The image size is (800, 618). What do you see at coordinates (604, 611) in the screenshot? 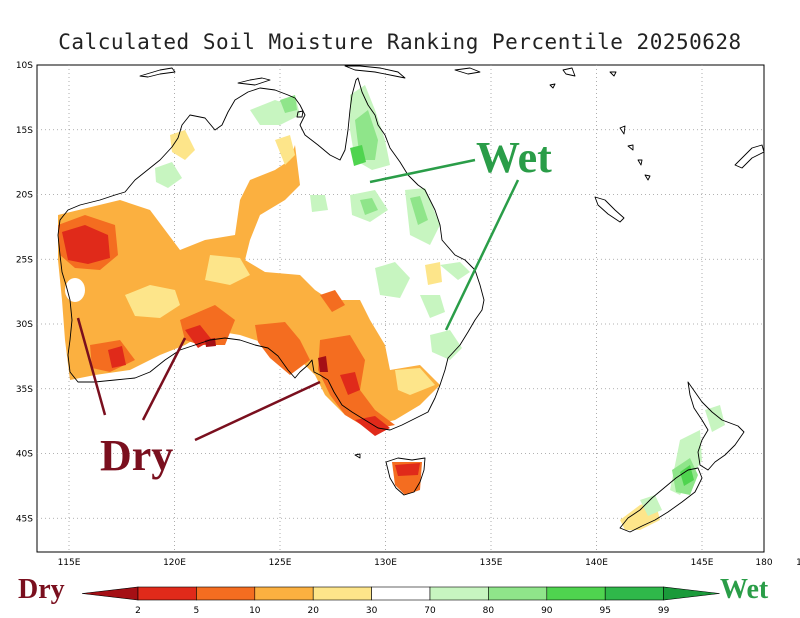
I see `colorbar-tick-label: 95` at bounding box center [604, 611].